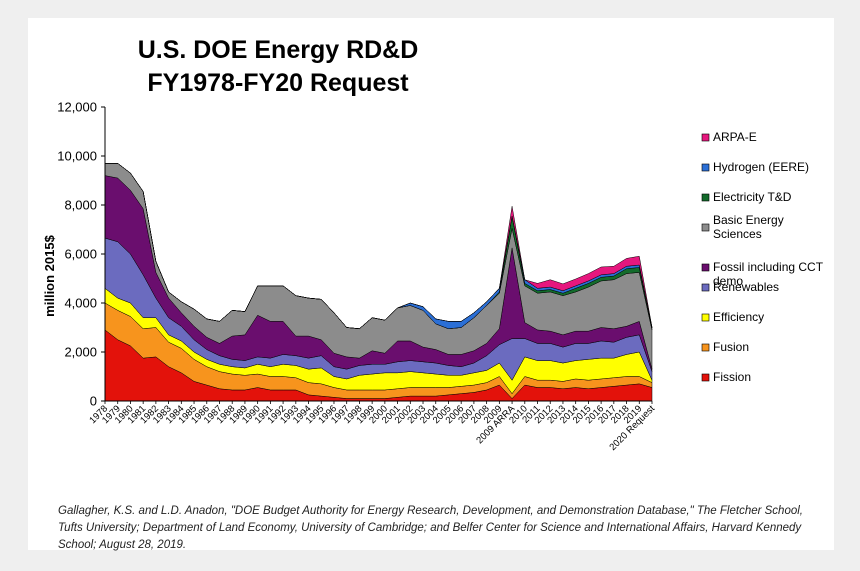 The image size is (860, 571). What do you see at coordinates (761, 167) in the screenshot?
I see `legend-label-hydrogen-eere: Hydrogen (EERE)` at bounding box center [761, 167].